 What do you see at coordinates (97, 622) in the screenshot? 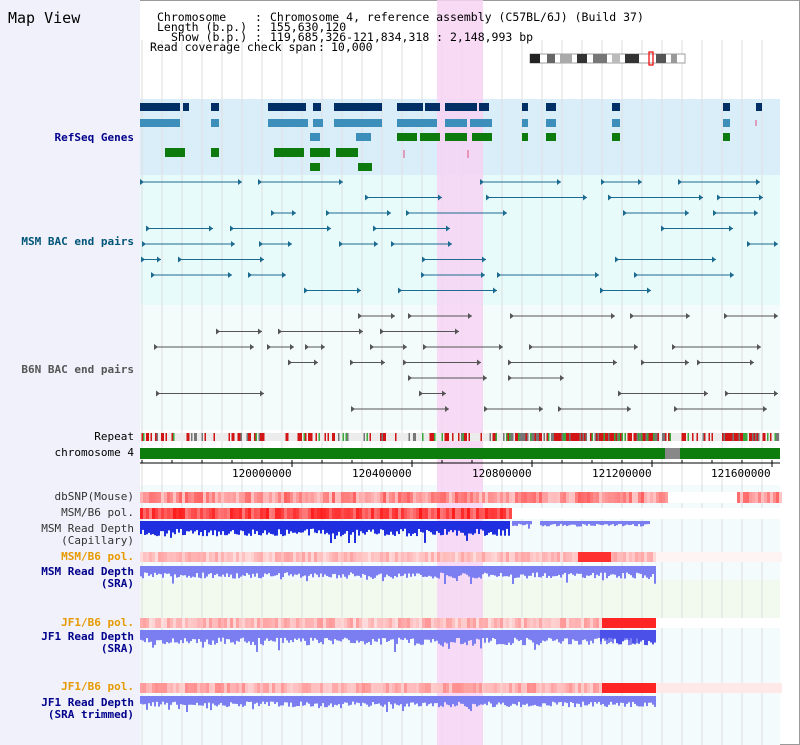
I see `track-label-jf1-b6-pol: JF1/B6 pol.` at bounding box center [97, 622].